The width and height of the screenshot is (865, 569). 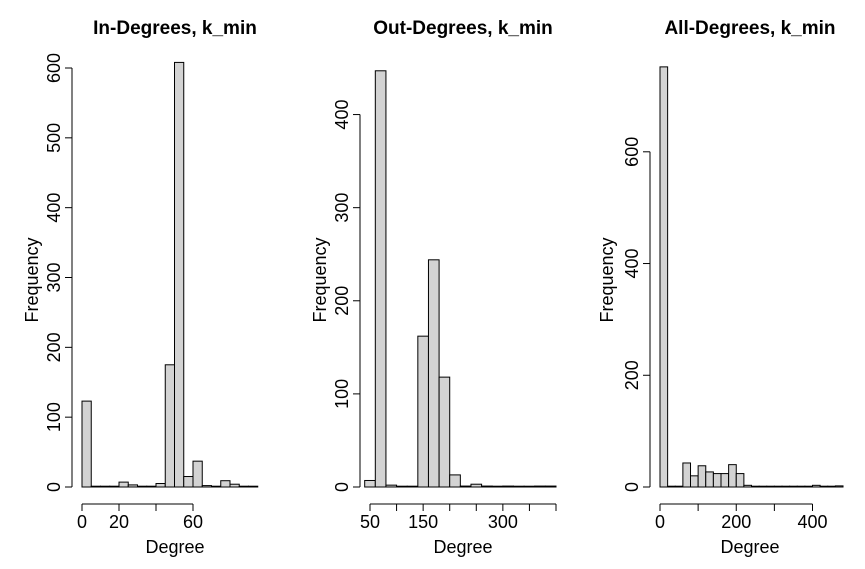 What do you see at coordinates (458, 517) in the screenshot?
I see `x-axis: 50 150 300` at bounding box center [458, 517].